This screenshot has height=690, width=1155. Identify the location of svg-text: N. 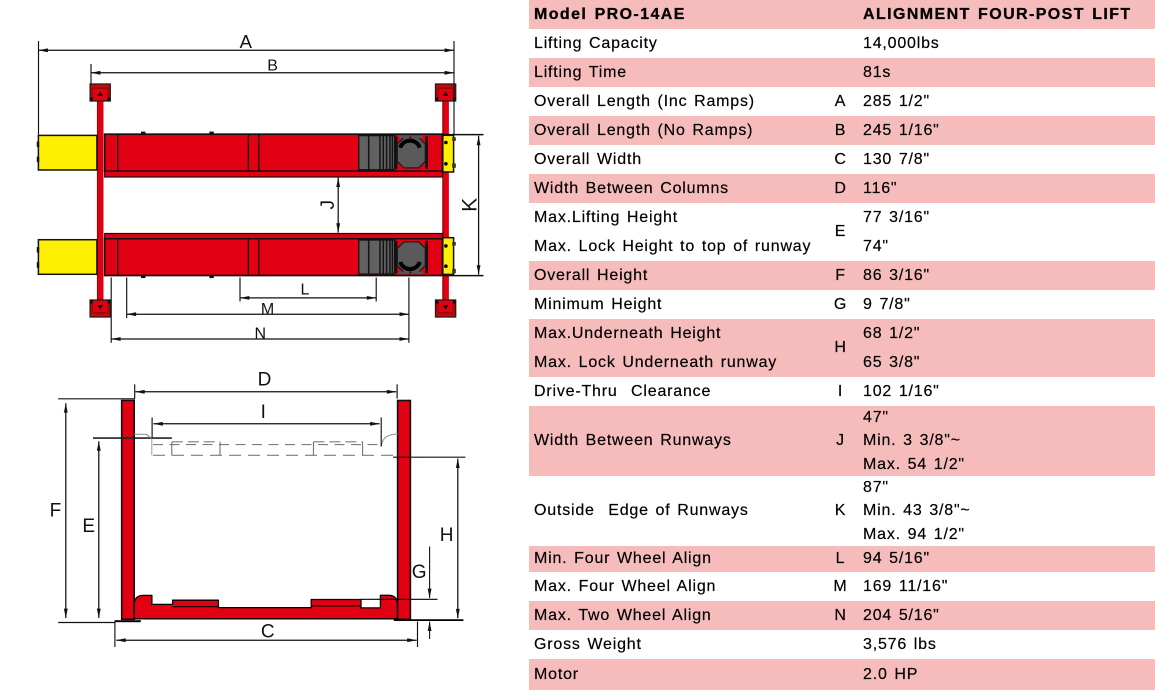
(261, 333).